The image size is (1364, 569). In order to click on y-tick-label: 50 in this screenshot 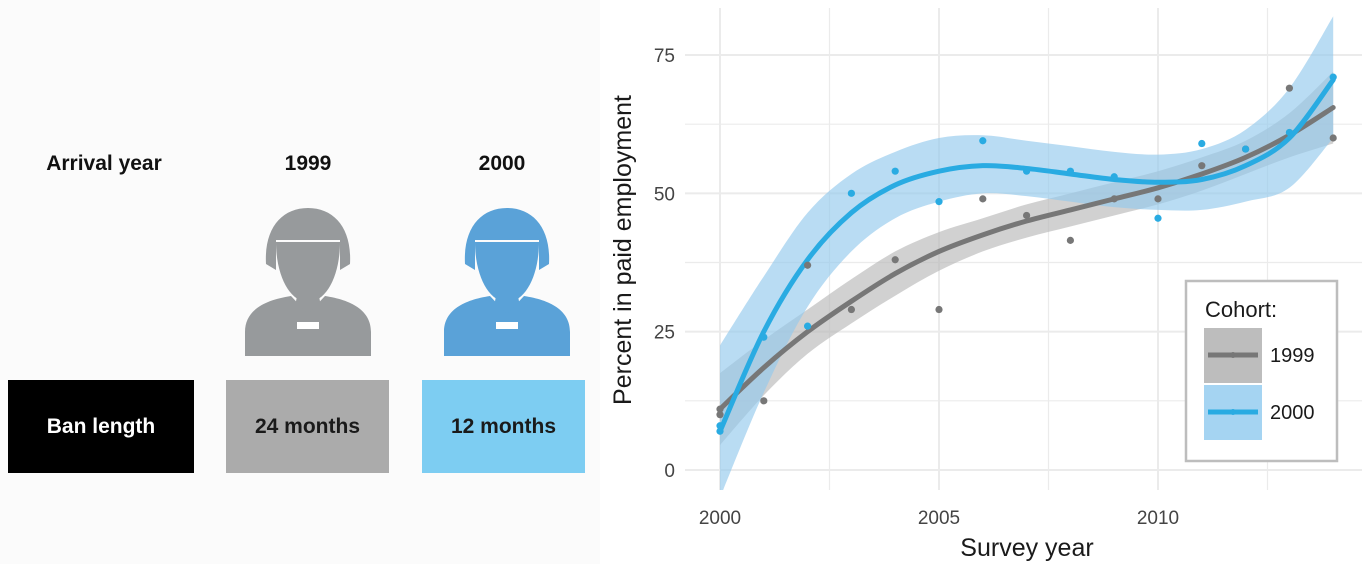, I will do `click(664, 194)`.